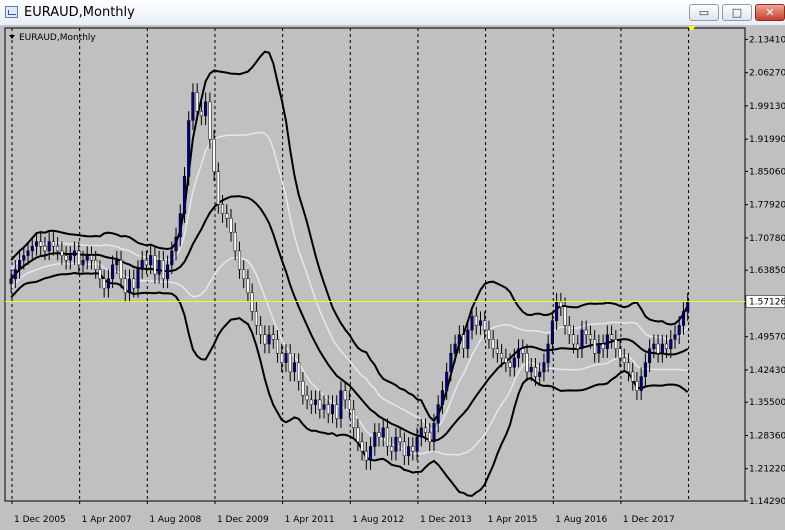 This screenshot has height=530, width=785. What do you see at coordinates (767, 107) in the screenshot?
I see `y-axis-label: 1.99130` at bounding box center [767, 107].